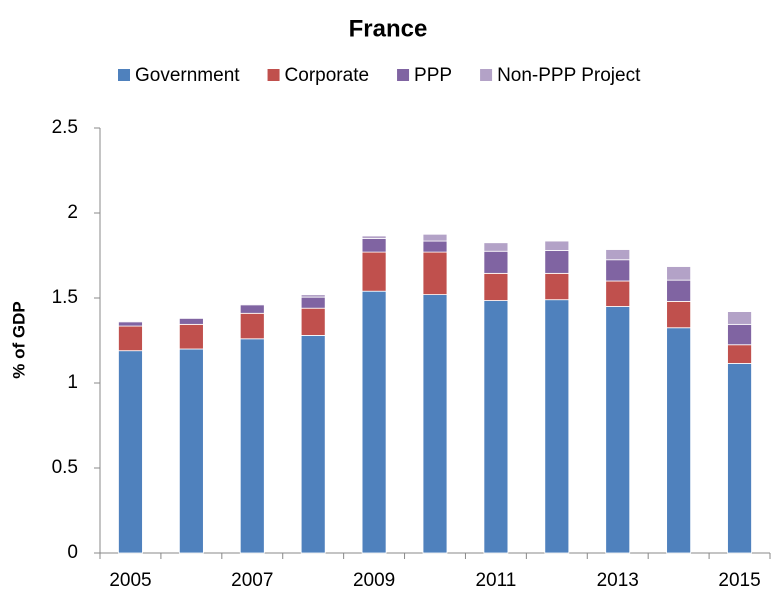 This screenshot has width=776, height=598. Describe the element at coordinates (187, 75) in the screenshot. I see `legend-label: Government` at that location.